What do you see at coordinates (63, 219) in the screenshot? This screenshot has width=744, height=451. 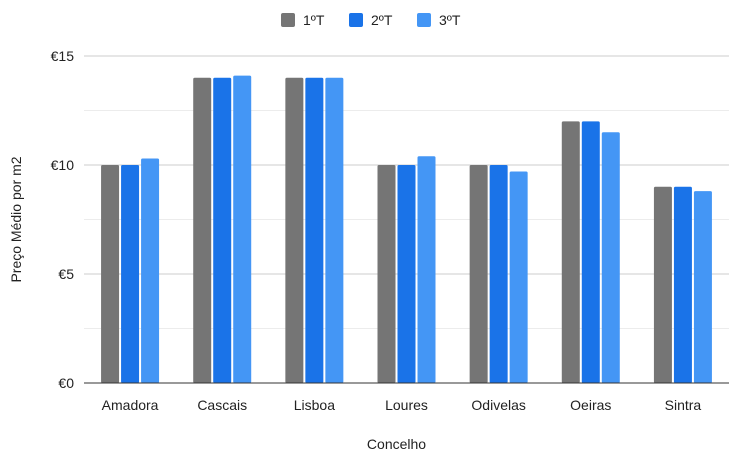 I see `y-axis-tick-labels: €0 €5 €10 €15` at bounding box center [63, 219].